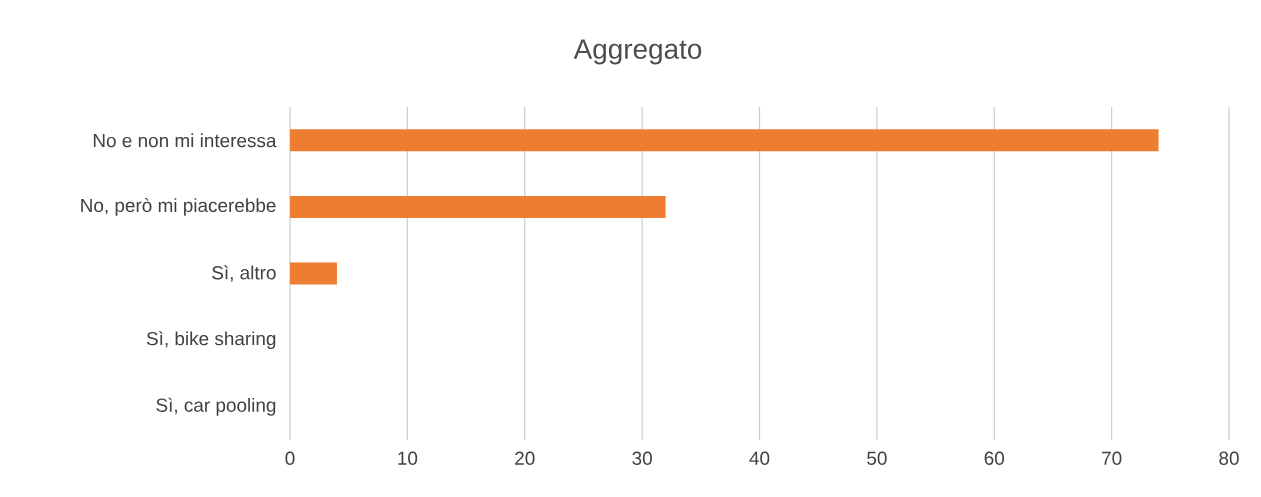 Image resolution: width=1261 pixels, height=497 pixels. What do you see at coordinates (185, 140) in the screenshot?
I see `y-tick-label: No e non mi interessa` at bounding box center [185, 140].